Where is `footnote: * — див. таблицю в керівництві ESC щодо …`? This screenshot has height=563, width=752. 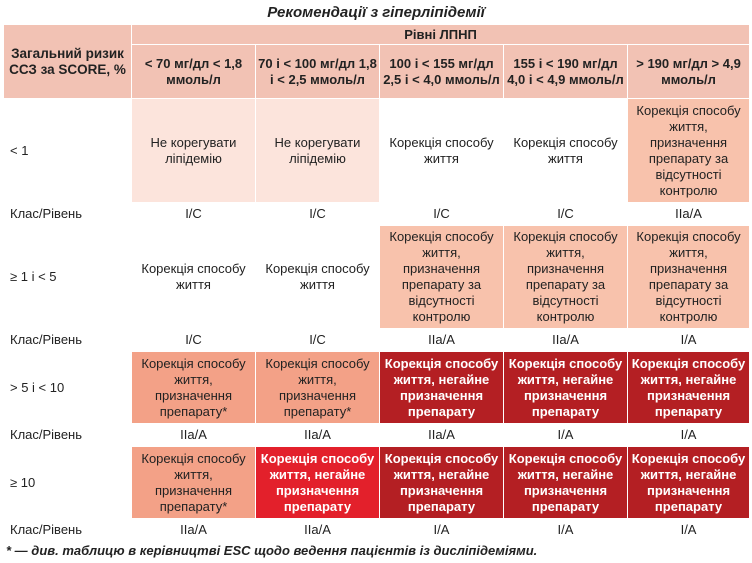 footnote: * — див. таблицю в керівництві ESC щодо … is located at coordinates (272, 550).